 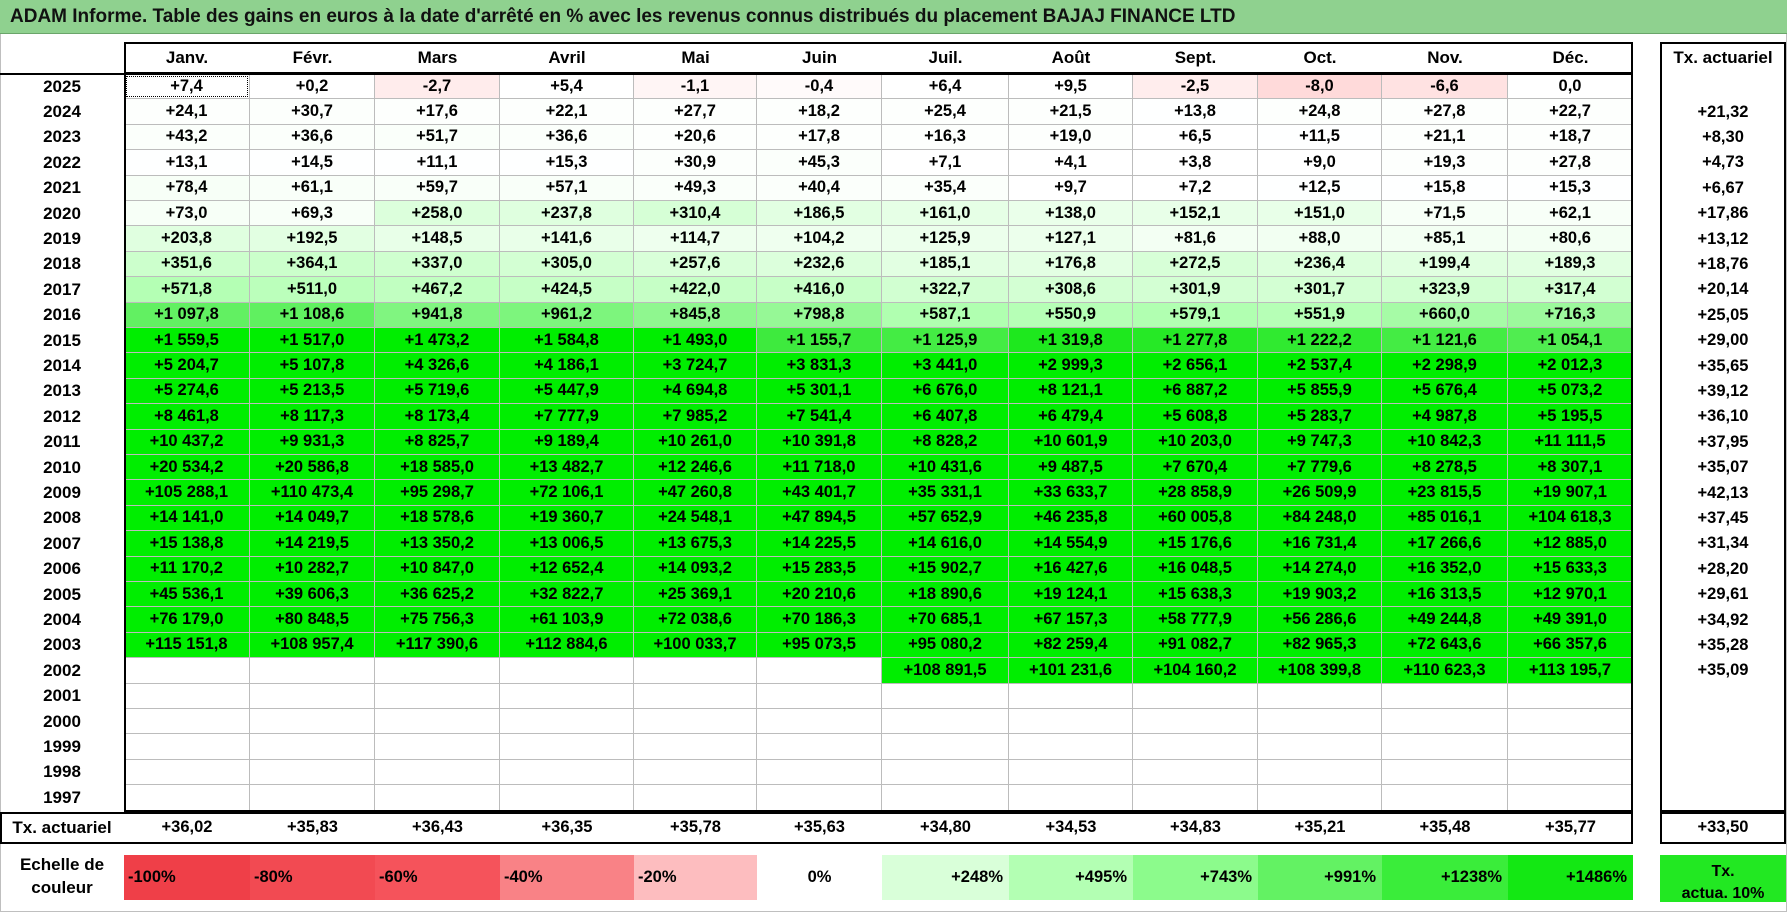 I want to click on gain-cell: +5 855,9, so click(x=1320, y=391).